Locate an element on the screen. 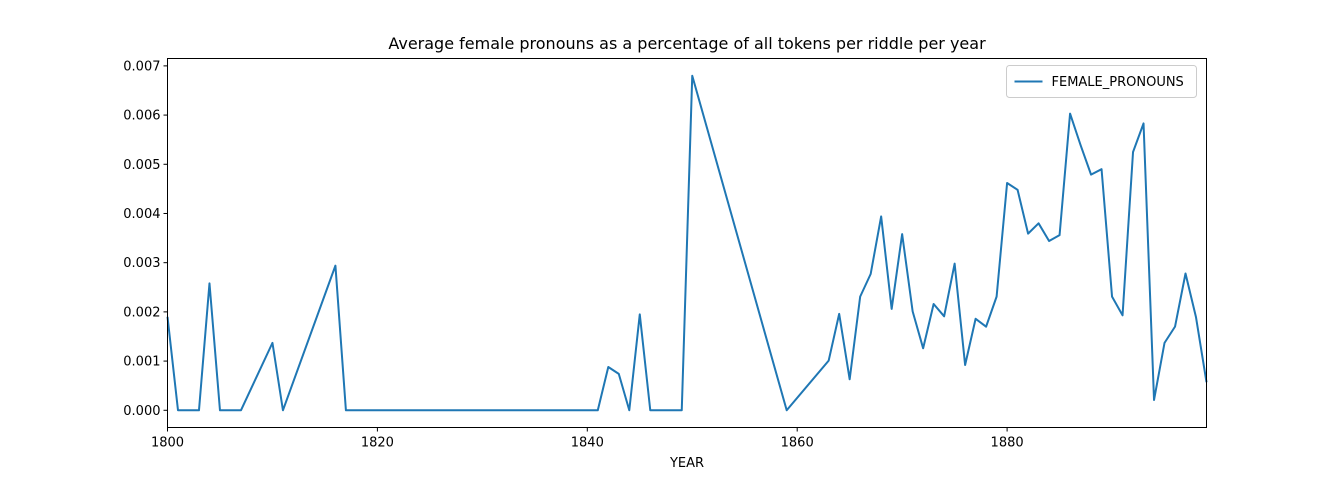 This screenshot has width=1340, height=480. x-tick-label: 1820 is located at coordinates (377, 443).